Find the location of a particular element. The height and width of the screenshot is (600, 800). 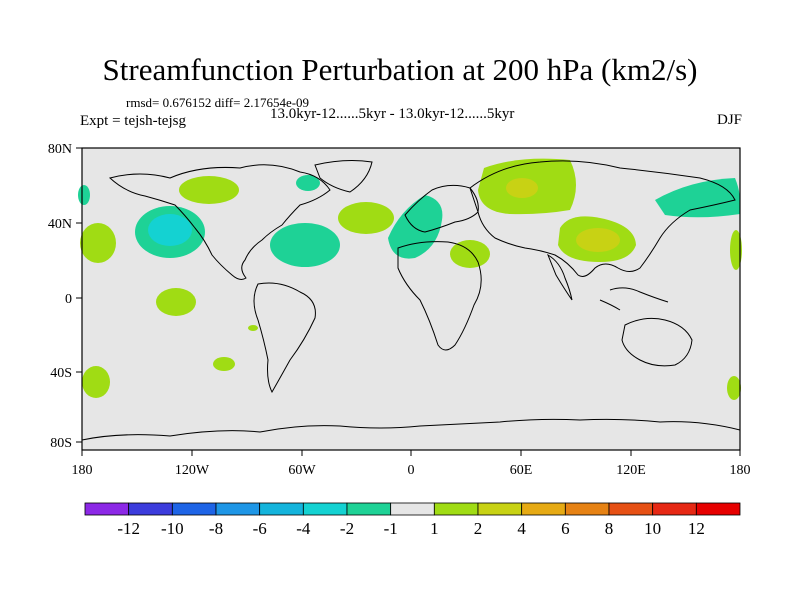

lat-tick-label: 80N is located at coordinates (60, 149).